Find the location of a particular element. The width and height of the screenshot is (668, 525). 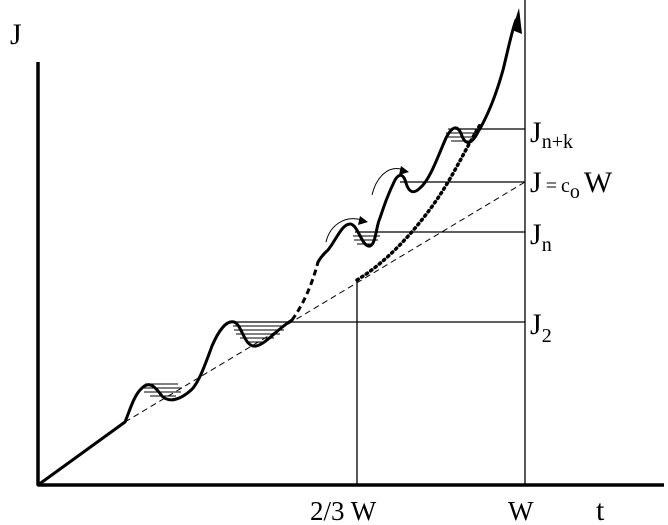

label-j2: J2 is located at coordinates (541, 327).